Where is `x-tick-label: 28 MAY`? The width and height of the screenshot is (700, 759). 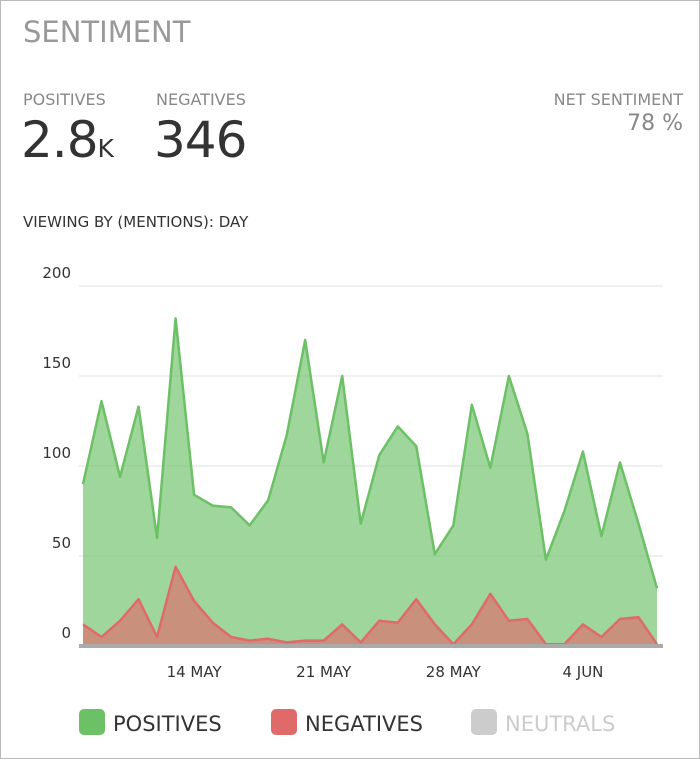
x-tick-label: 28 MAY is located at coordinates (454, 672).